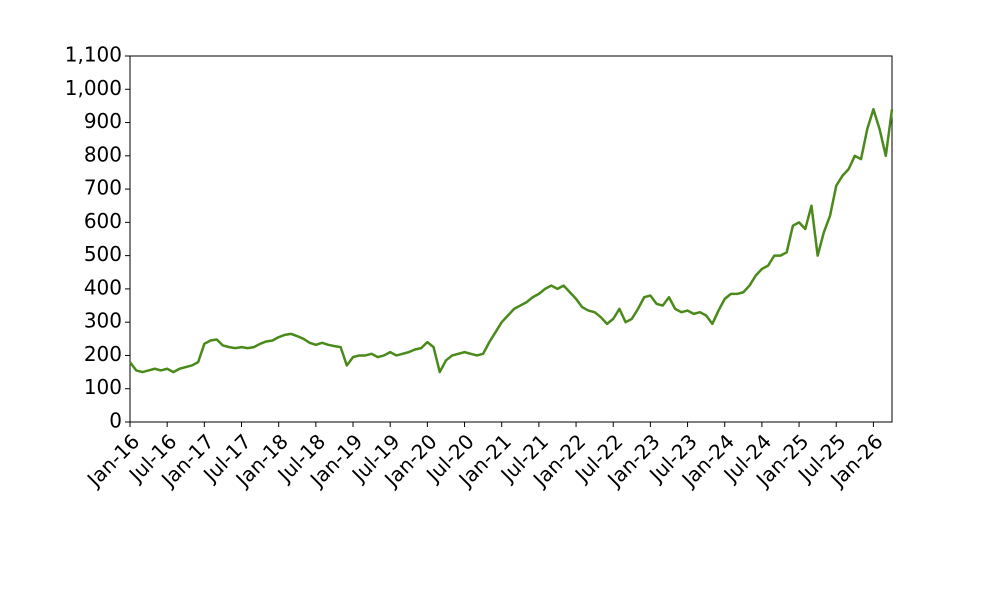 Image resolution: width=1000 pixels, height=604 pixels. I want to click on y-tick-label: 600, so click(103, 221).